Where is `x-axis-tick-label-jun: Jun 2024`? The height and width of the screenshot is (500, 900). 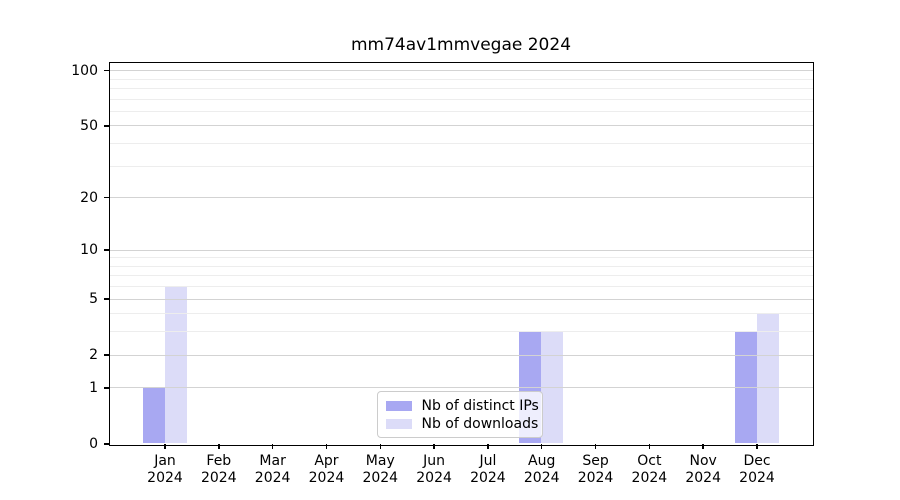 x-axis-tick-label-jun: Jun 2024 is located at coordinates (434, 470).